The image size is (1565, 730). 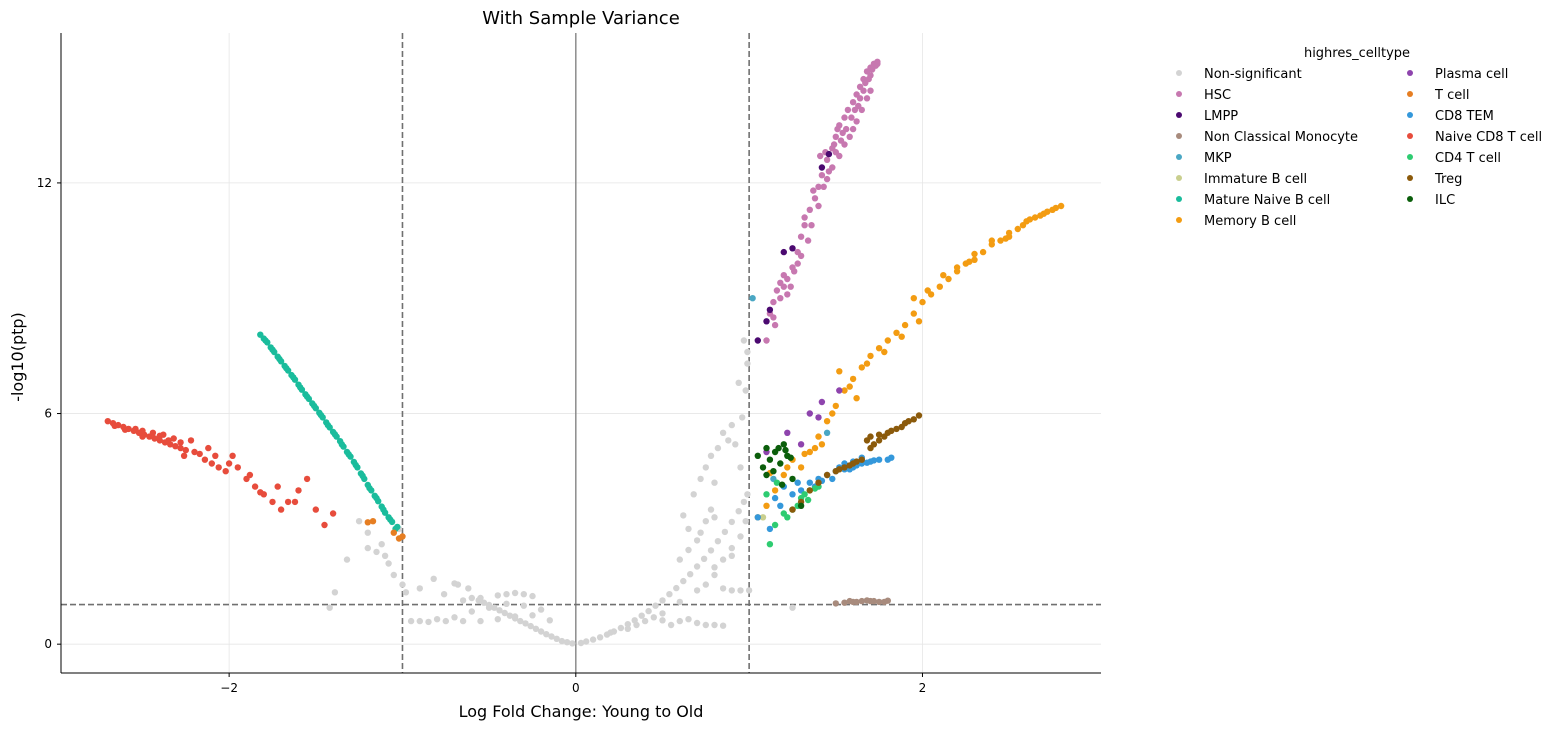 I want to click on legend-marker-mature-naive-b-cell, so click(x=1179, y=199).